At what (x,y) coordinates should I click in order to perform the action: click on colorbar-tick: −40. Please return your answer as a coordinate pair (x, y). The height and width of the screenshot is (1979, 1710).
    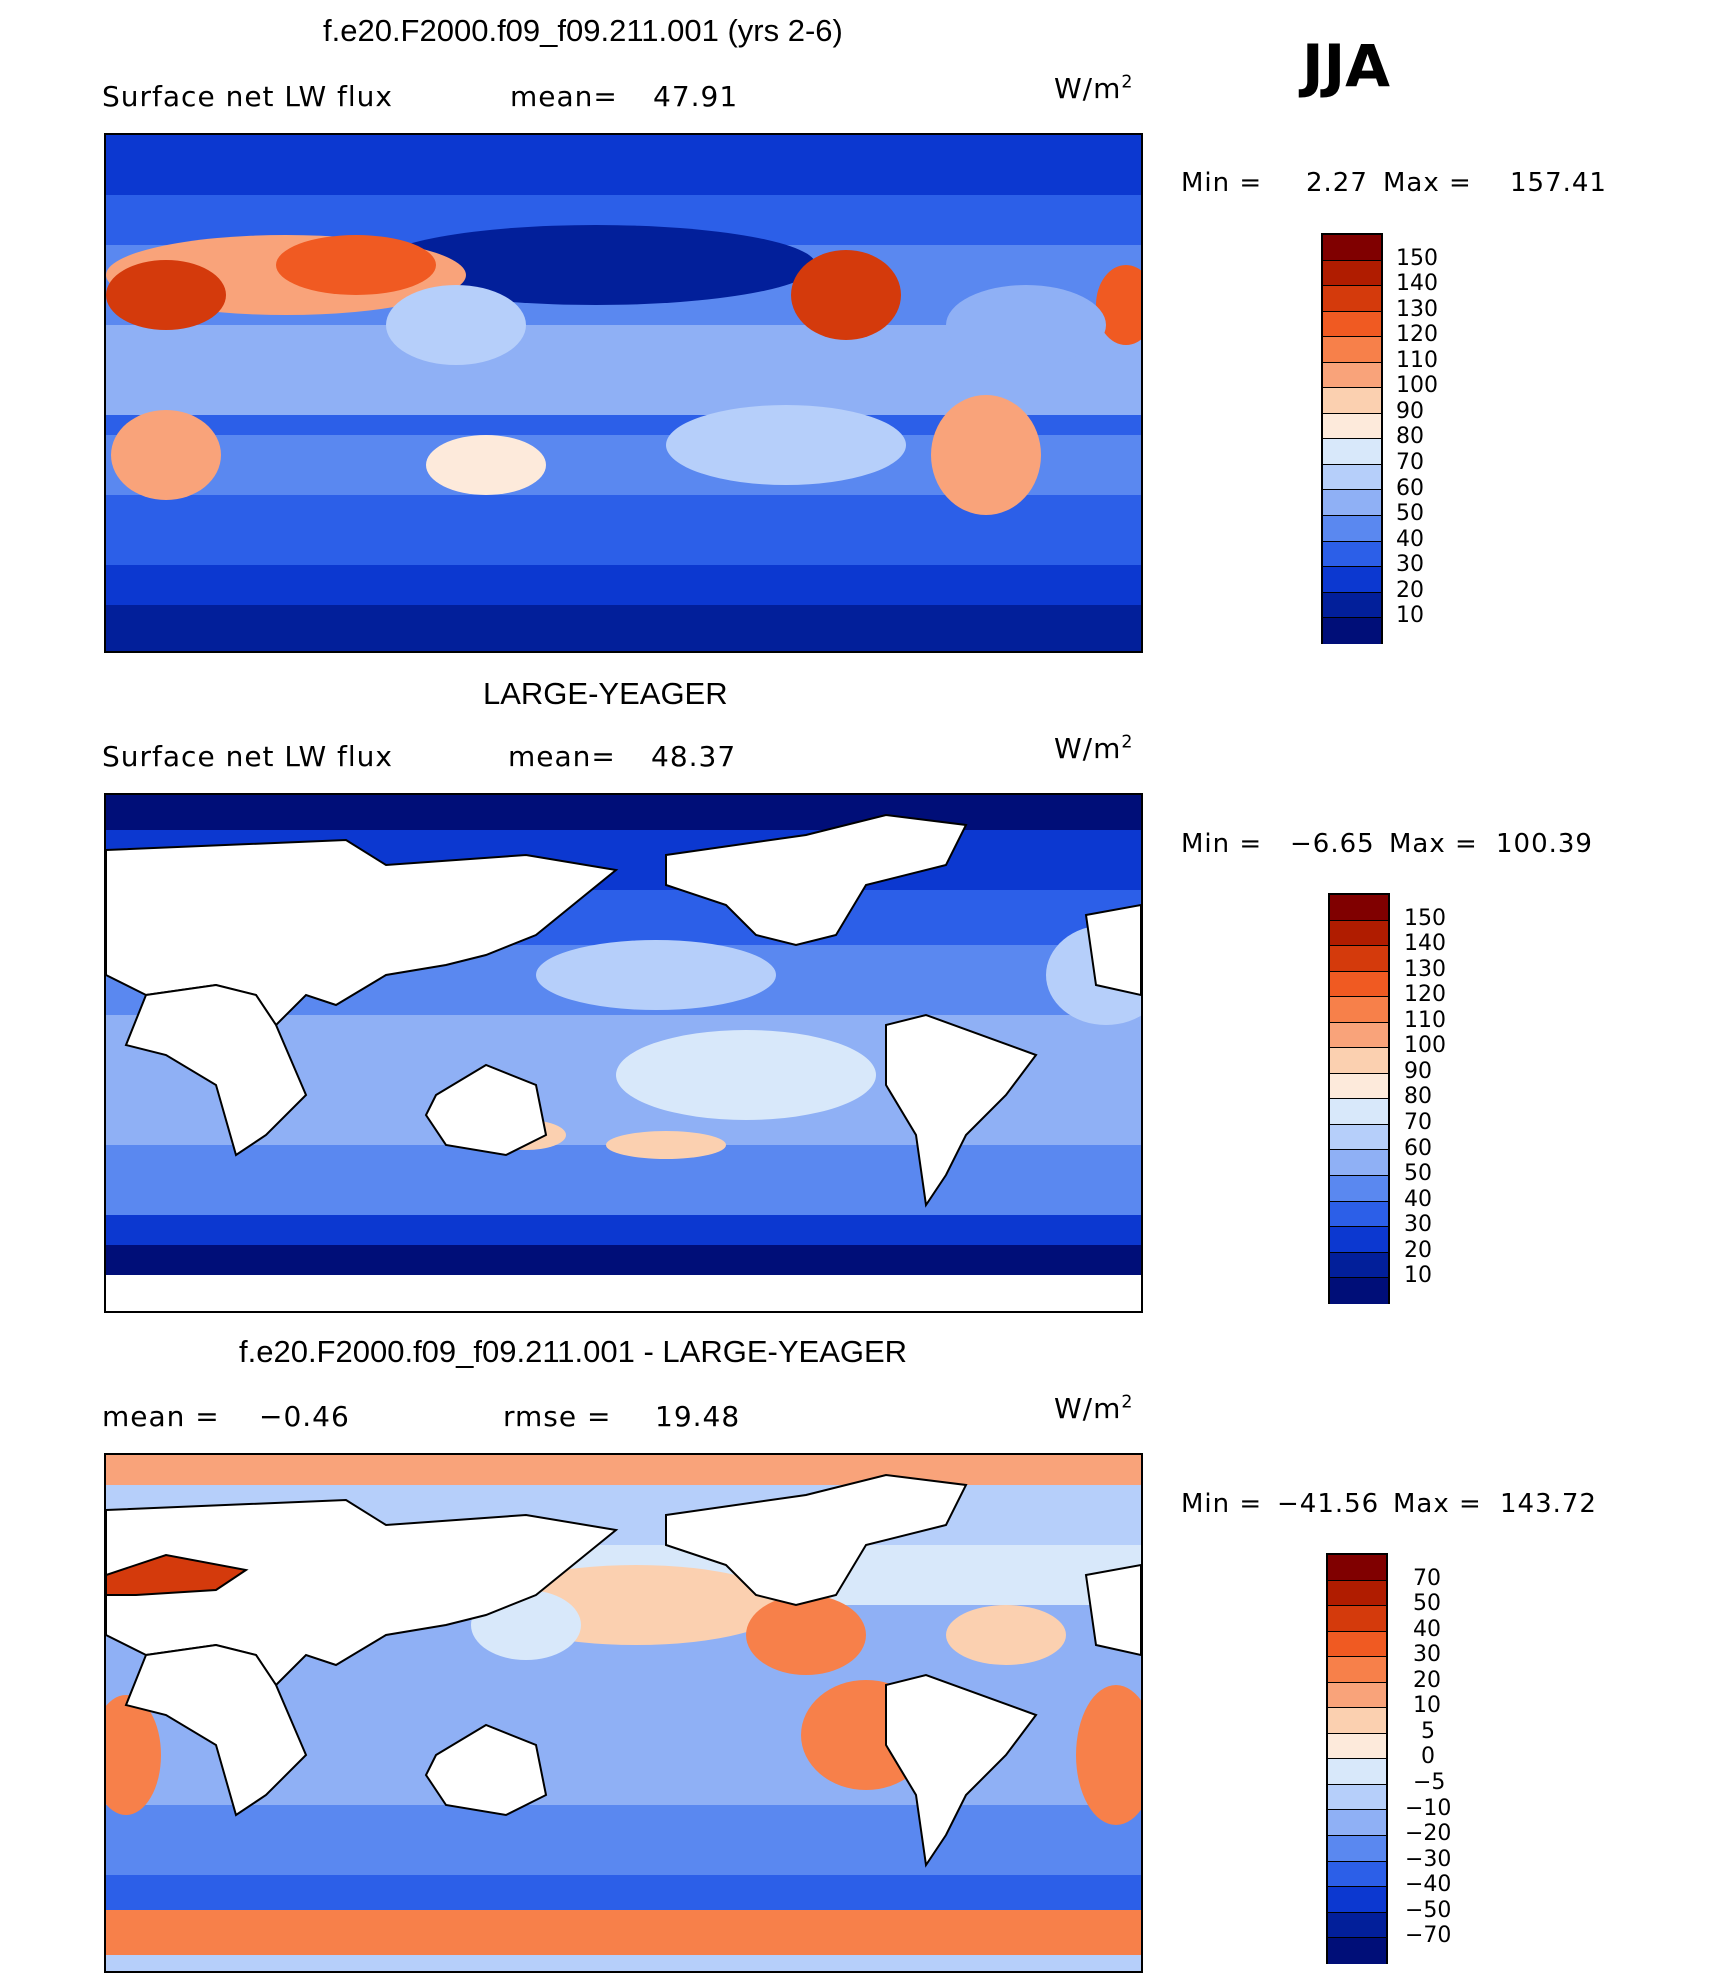
    Looking at the image, I should click on (1428, 1884).